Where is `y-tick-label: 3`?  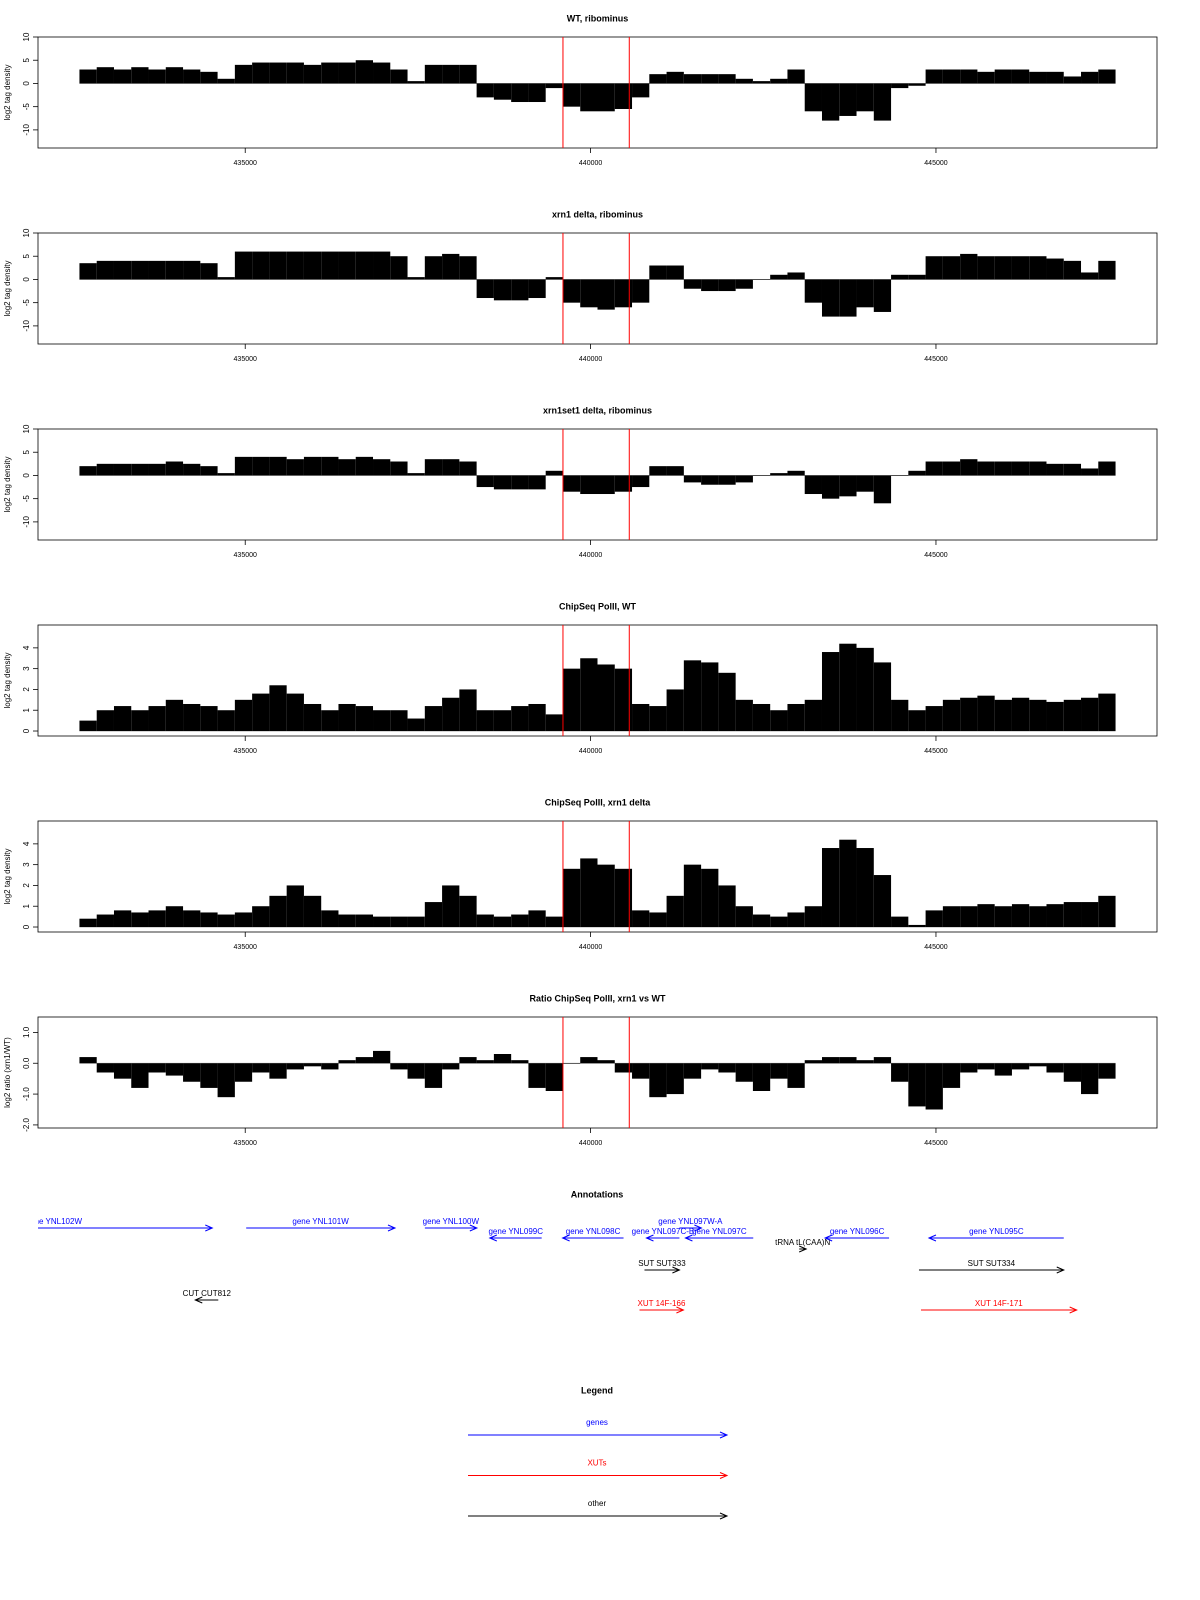
y-tick-label: 3 is located at coordinates (26, 668).